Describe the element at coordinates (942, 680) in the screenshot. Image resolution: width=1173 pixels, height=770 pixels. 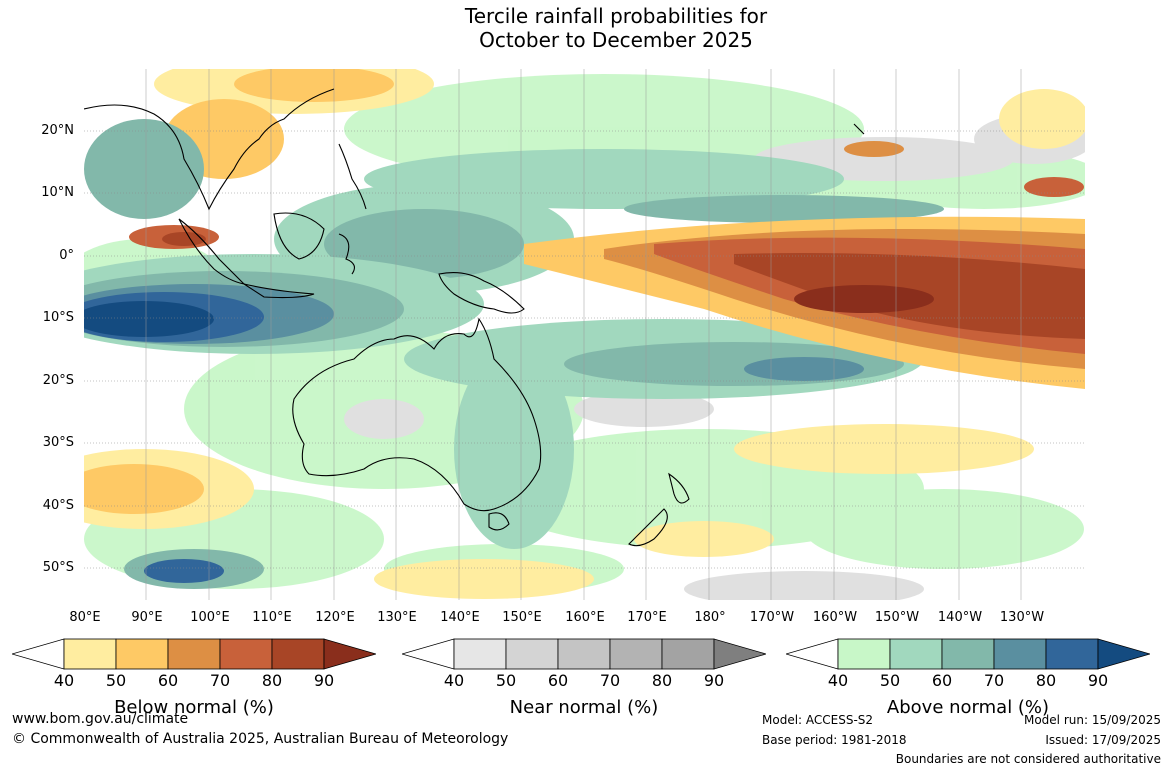
I see `above-tick-60: 60` at that location.